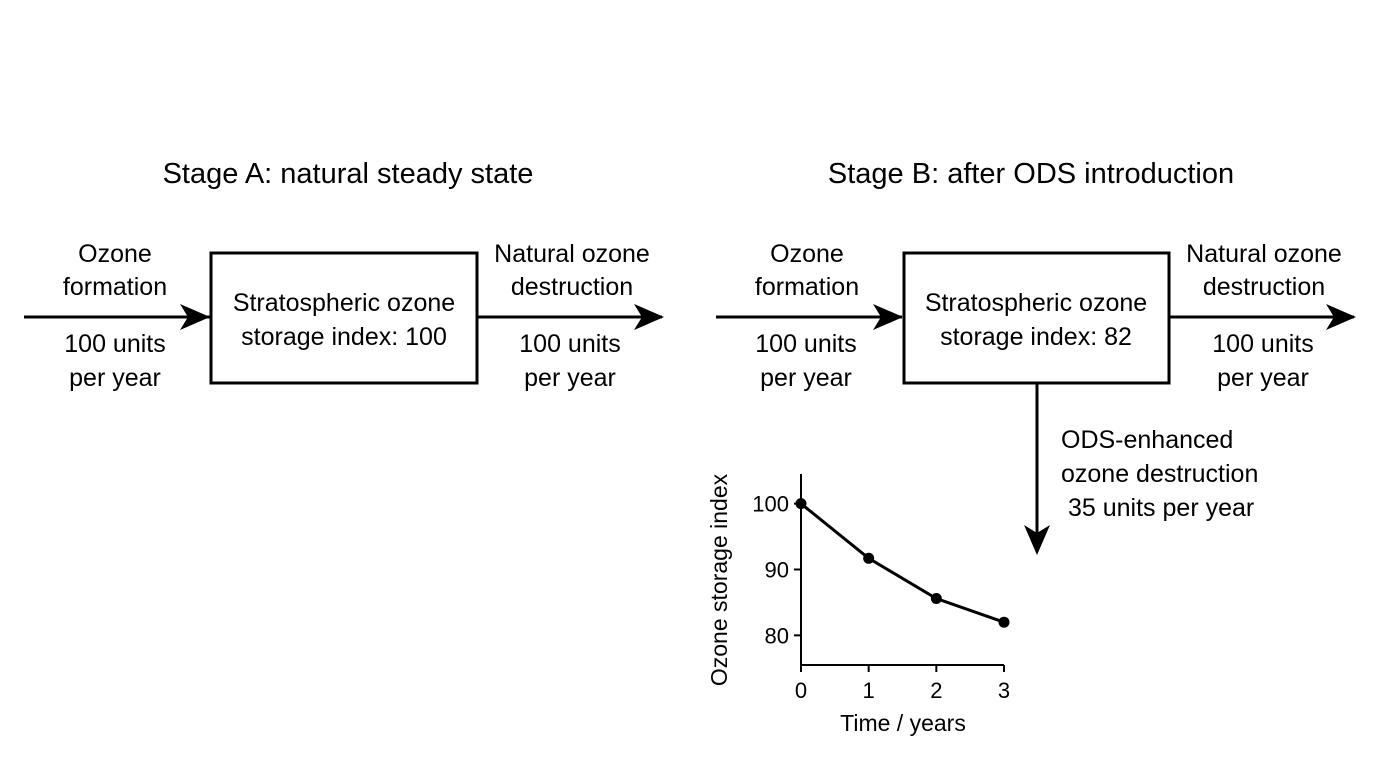 The height and width of the screenshot is (768, 1376). What do you see at coordinates (936, 690) in the screenshot?
I see `x-tick-label: 2` at bounding box center [936, 690].